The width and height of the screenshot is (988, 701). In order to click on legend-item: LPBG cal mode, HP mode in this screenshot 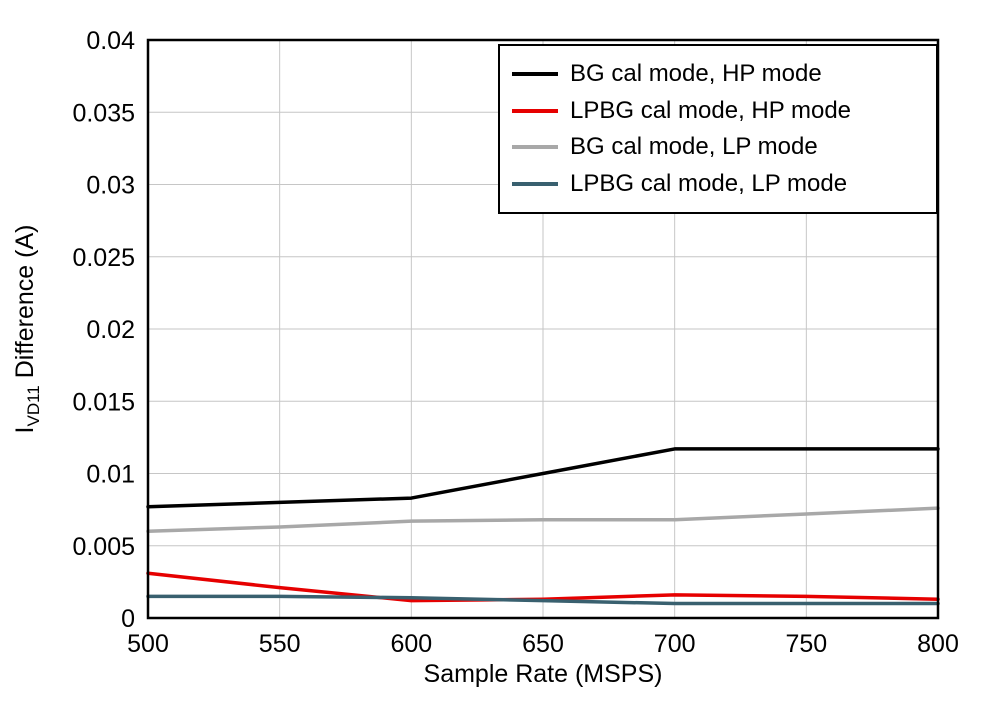, I will do `click(718, 111)`.